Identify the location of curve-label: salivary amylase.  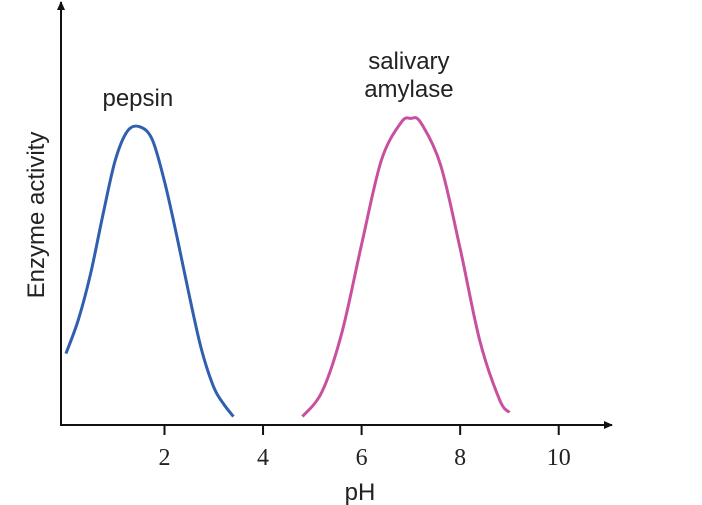
(409, 76).